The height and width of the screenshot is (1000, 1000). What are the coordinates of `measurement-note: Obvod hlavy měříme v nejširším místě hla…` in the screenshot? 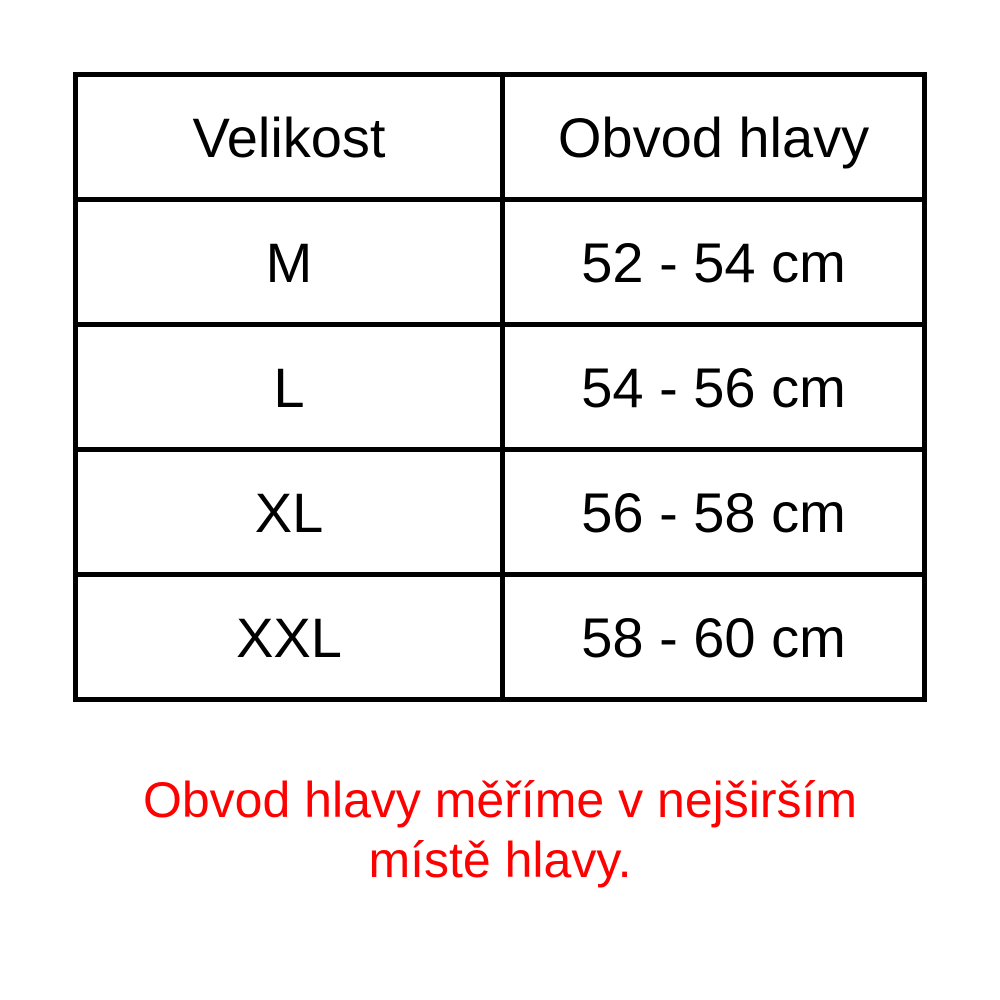 It's located at (500, 830).